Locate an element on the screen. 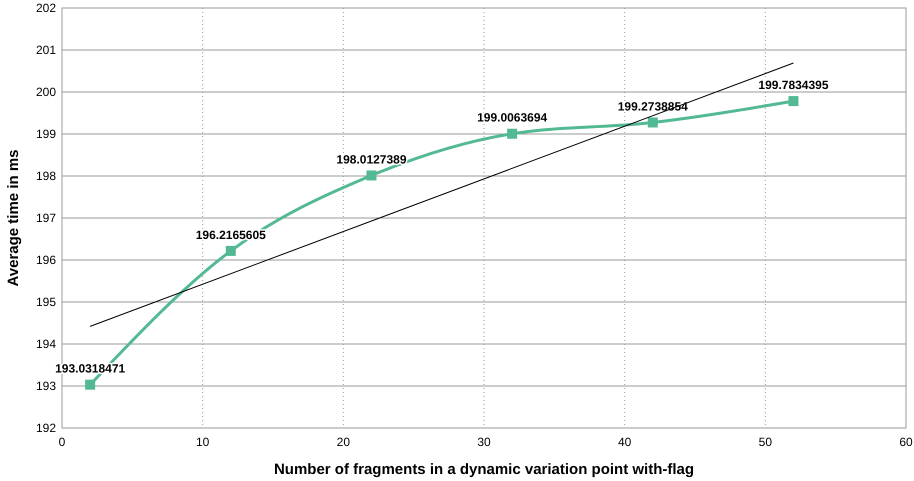 The height and width of the screenshot is (481, 914). y-tick-label: 200 is located at coordinates (46, 92).